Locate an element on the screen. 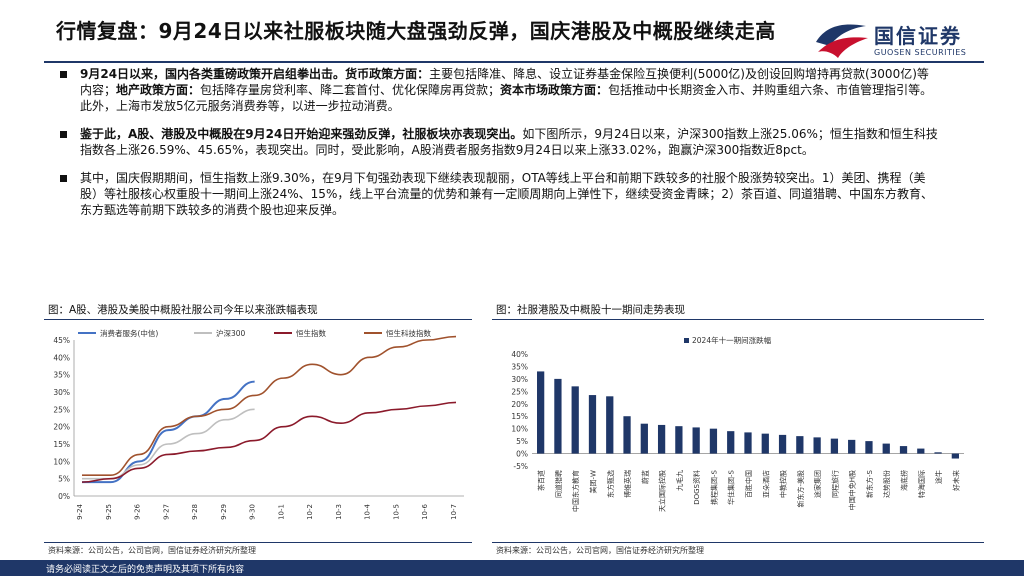  x-tick-label: 9-30 is located at coordinates (253, 512).